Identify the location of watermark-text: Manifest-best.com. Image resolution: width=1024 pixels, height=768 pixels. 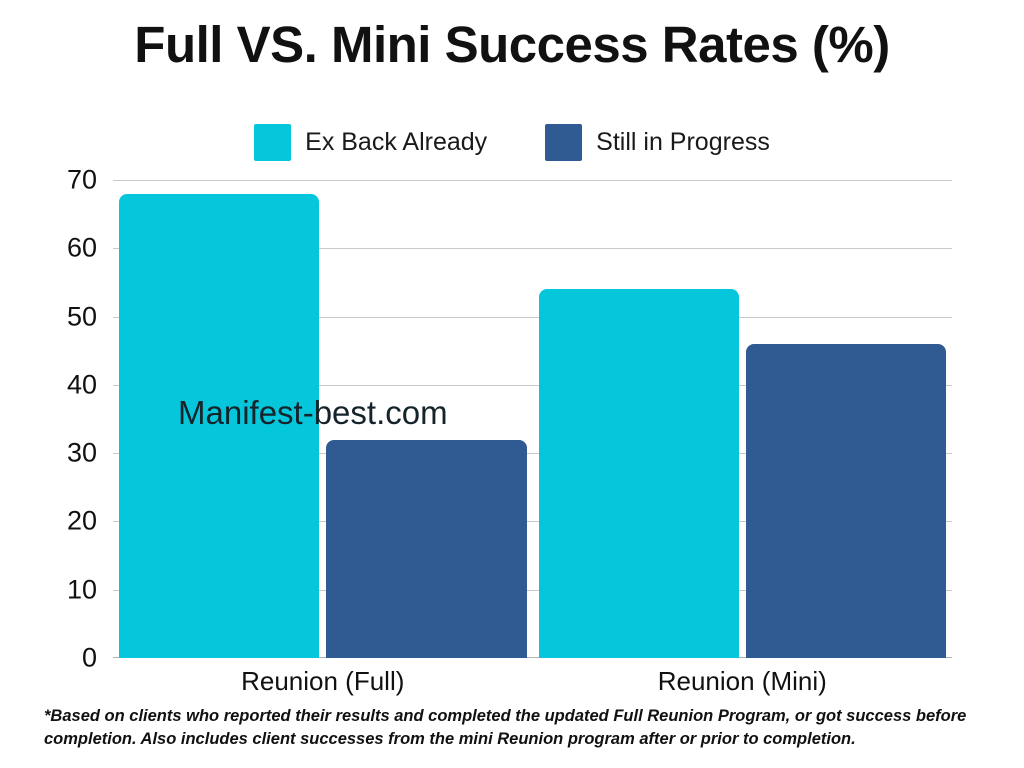
(313, 412).